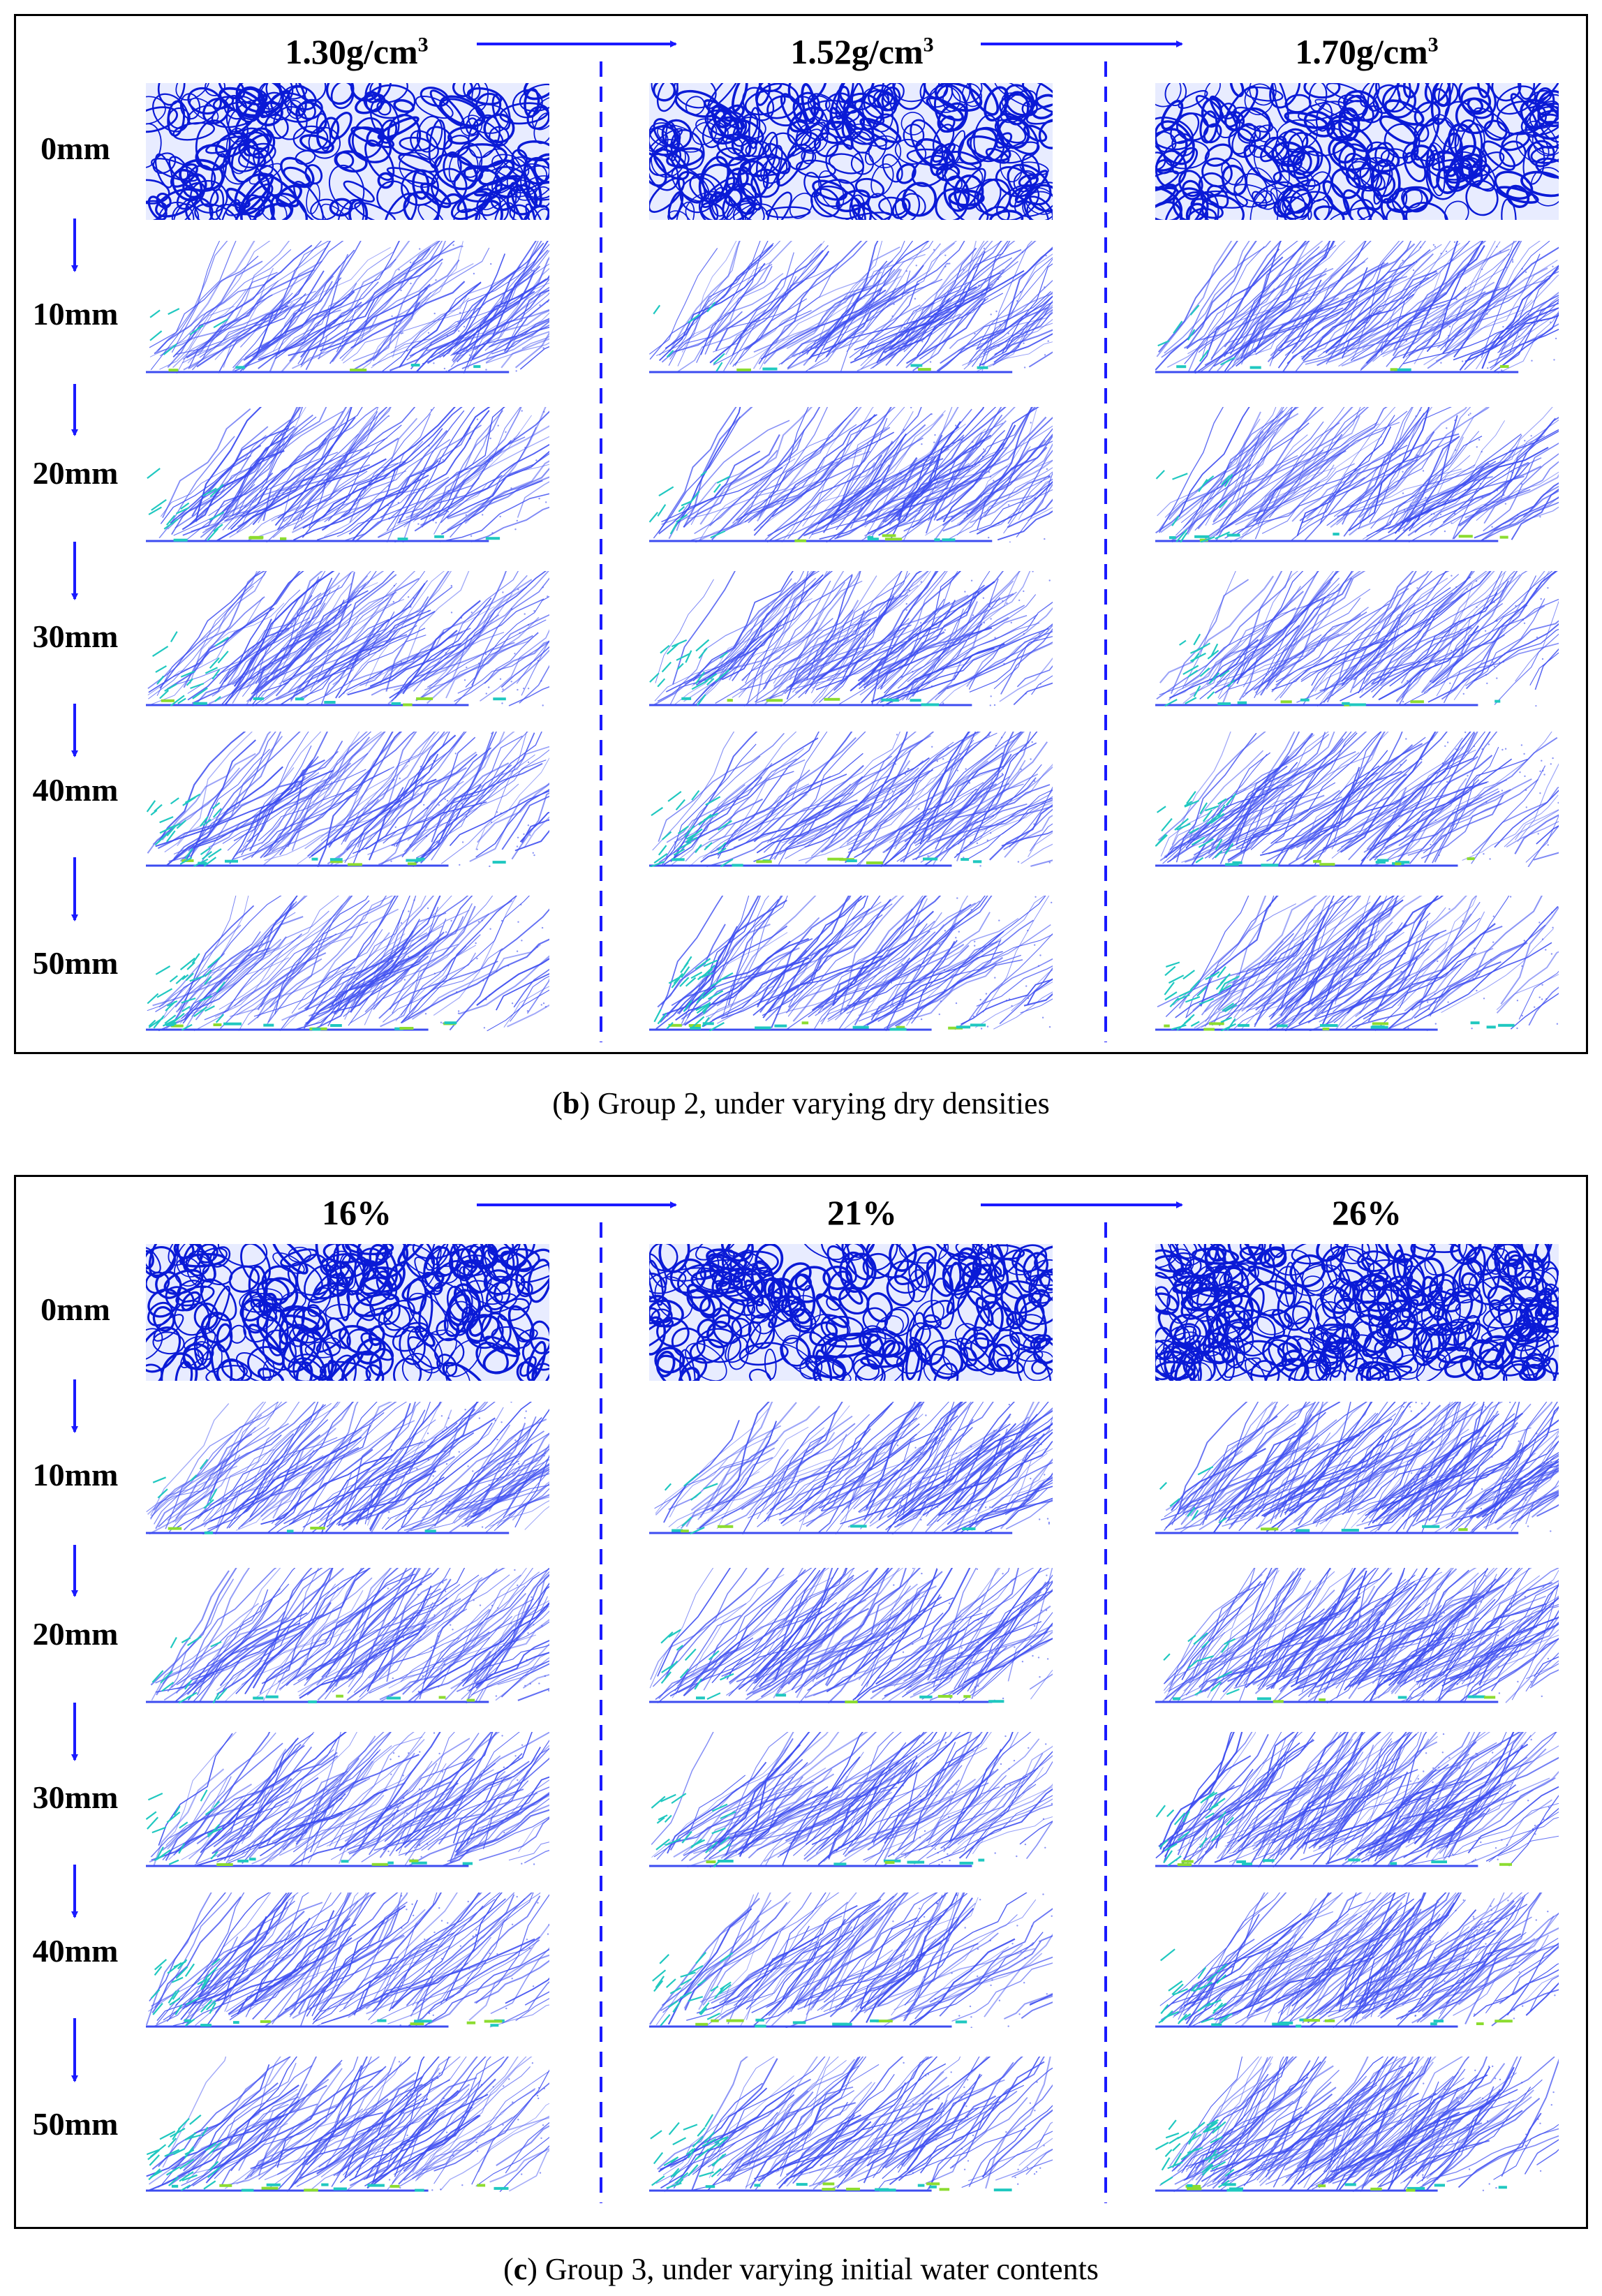 This screenshot has height=2296, width=1602. I want to click on panel-b-row-label-30mm: 30mm, so click(75, 637).